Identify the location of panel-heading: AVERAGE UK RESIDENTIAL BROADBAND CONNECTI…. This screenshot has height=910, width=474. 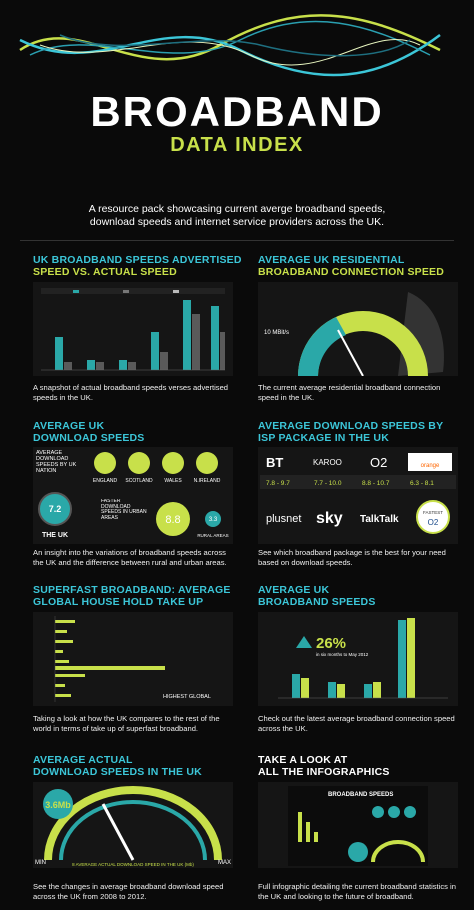
(351, 266).